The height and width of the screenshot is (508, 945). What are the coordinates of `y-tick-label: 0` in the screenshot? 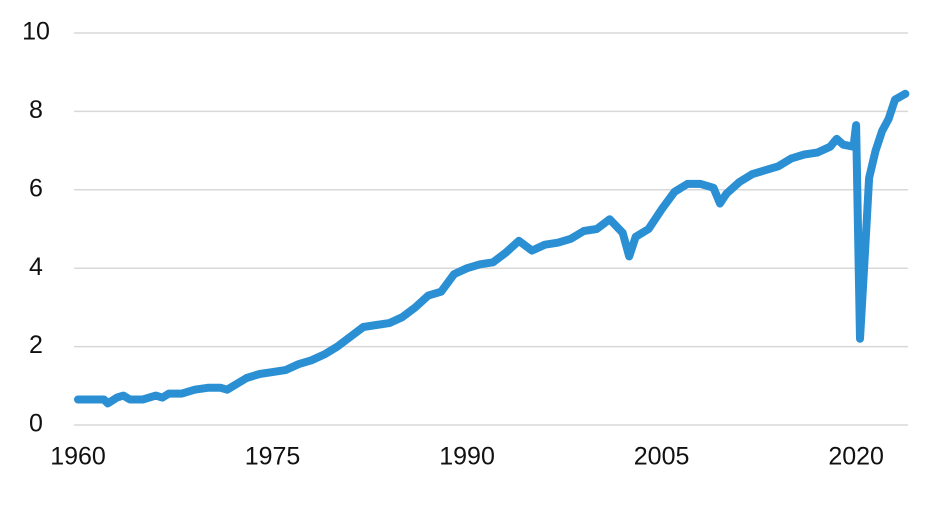 It's located at (36, 424).